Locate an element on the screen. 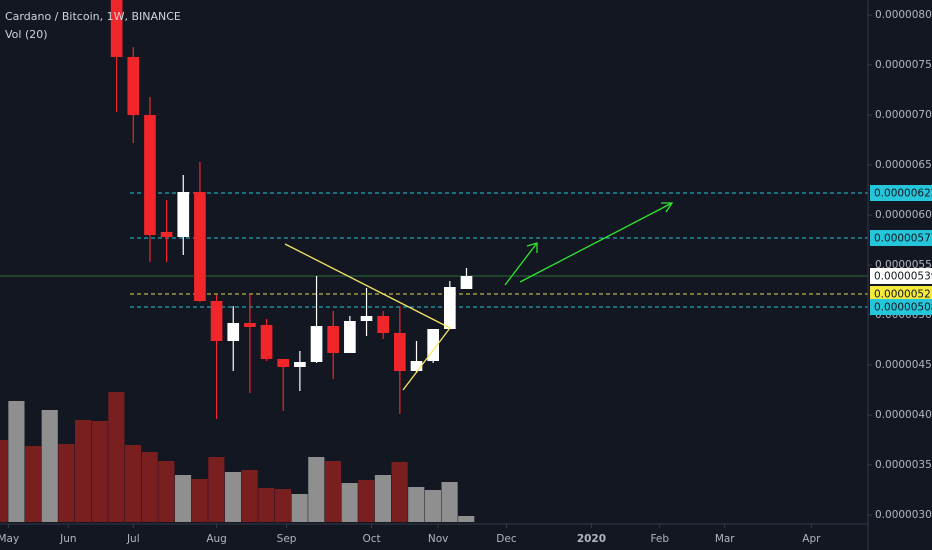  volume-pane is located at coordinates (237, 457).